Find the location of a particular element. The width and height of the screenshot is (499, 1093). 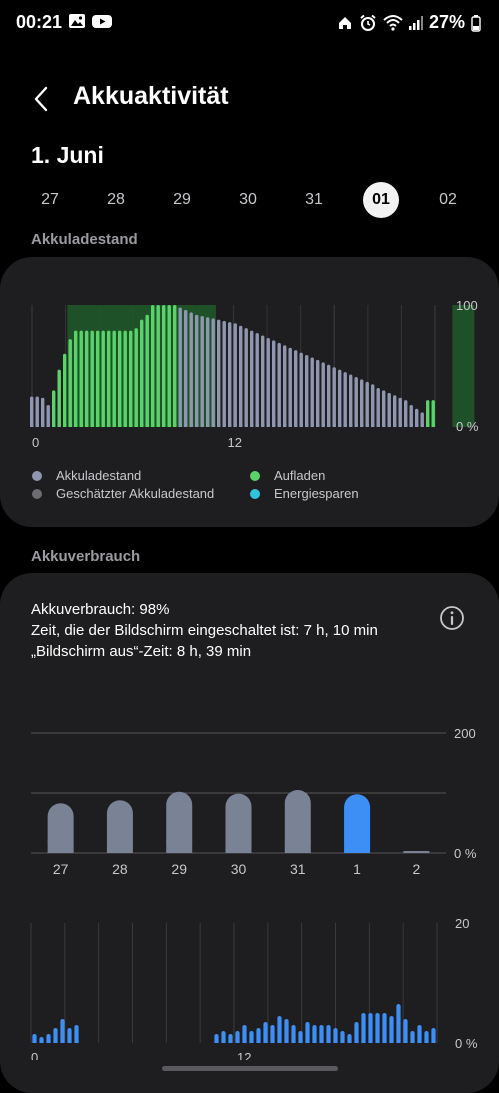

legend-item-estimated: Geschätzter Akkuladestand is located at coordinates (123, 493).